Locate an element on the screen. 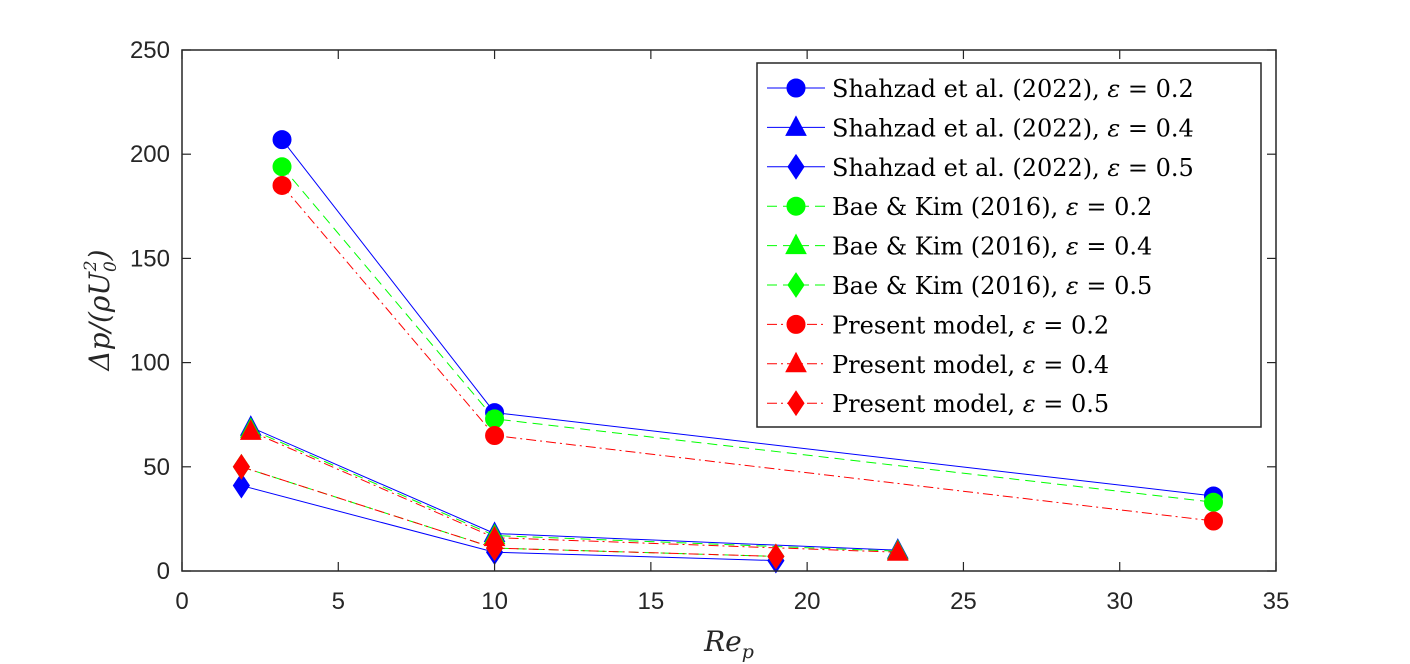  legend-entry-3: Bae & Kim (2016), ε = 0.2 is located at coordinates (959, 207).